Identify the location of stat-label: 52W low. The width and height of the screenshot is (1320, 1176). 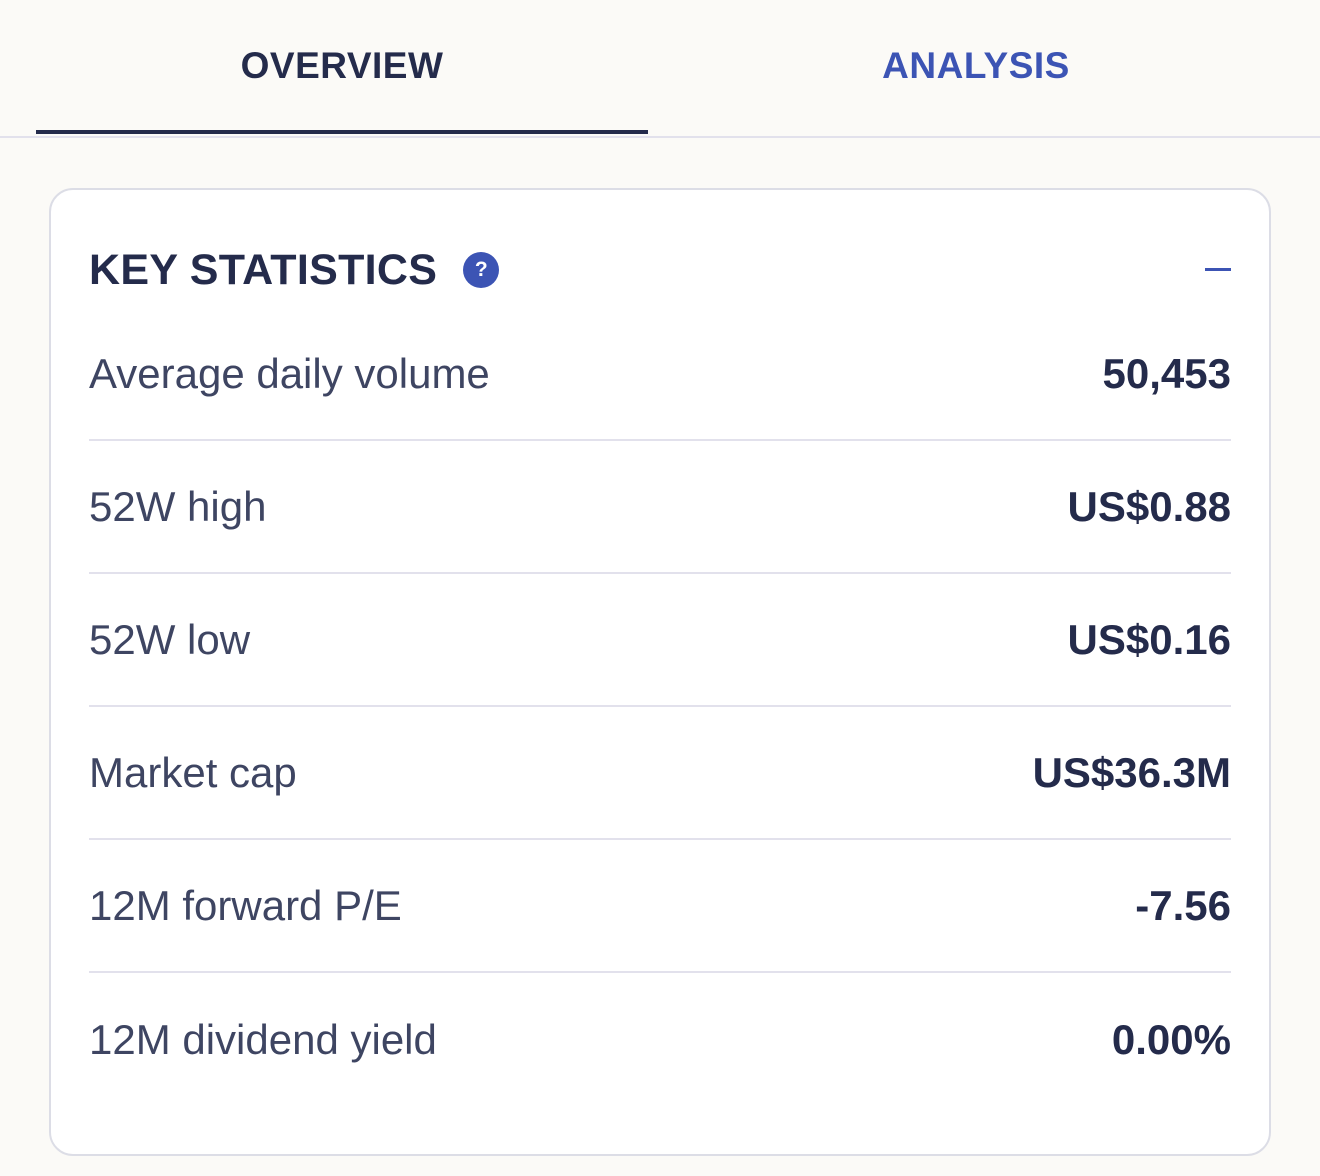
(170, 639).